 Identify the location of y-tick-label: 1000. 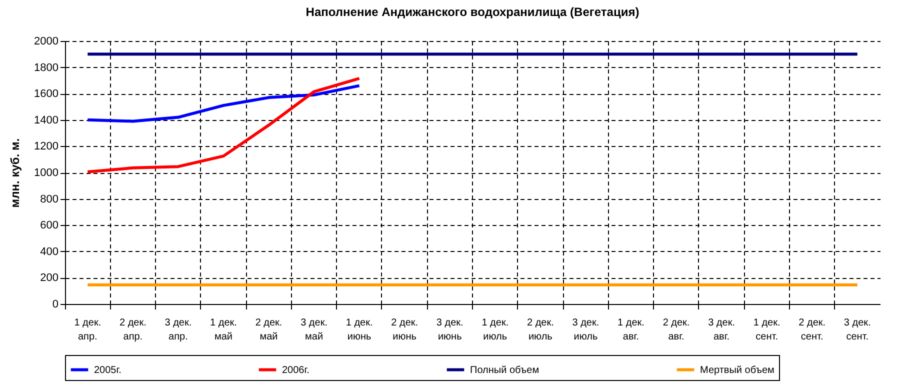
(46, 173).